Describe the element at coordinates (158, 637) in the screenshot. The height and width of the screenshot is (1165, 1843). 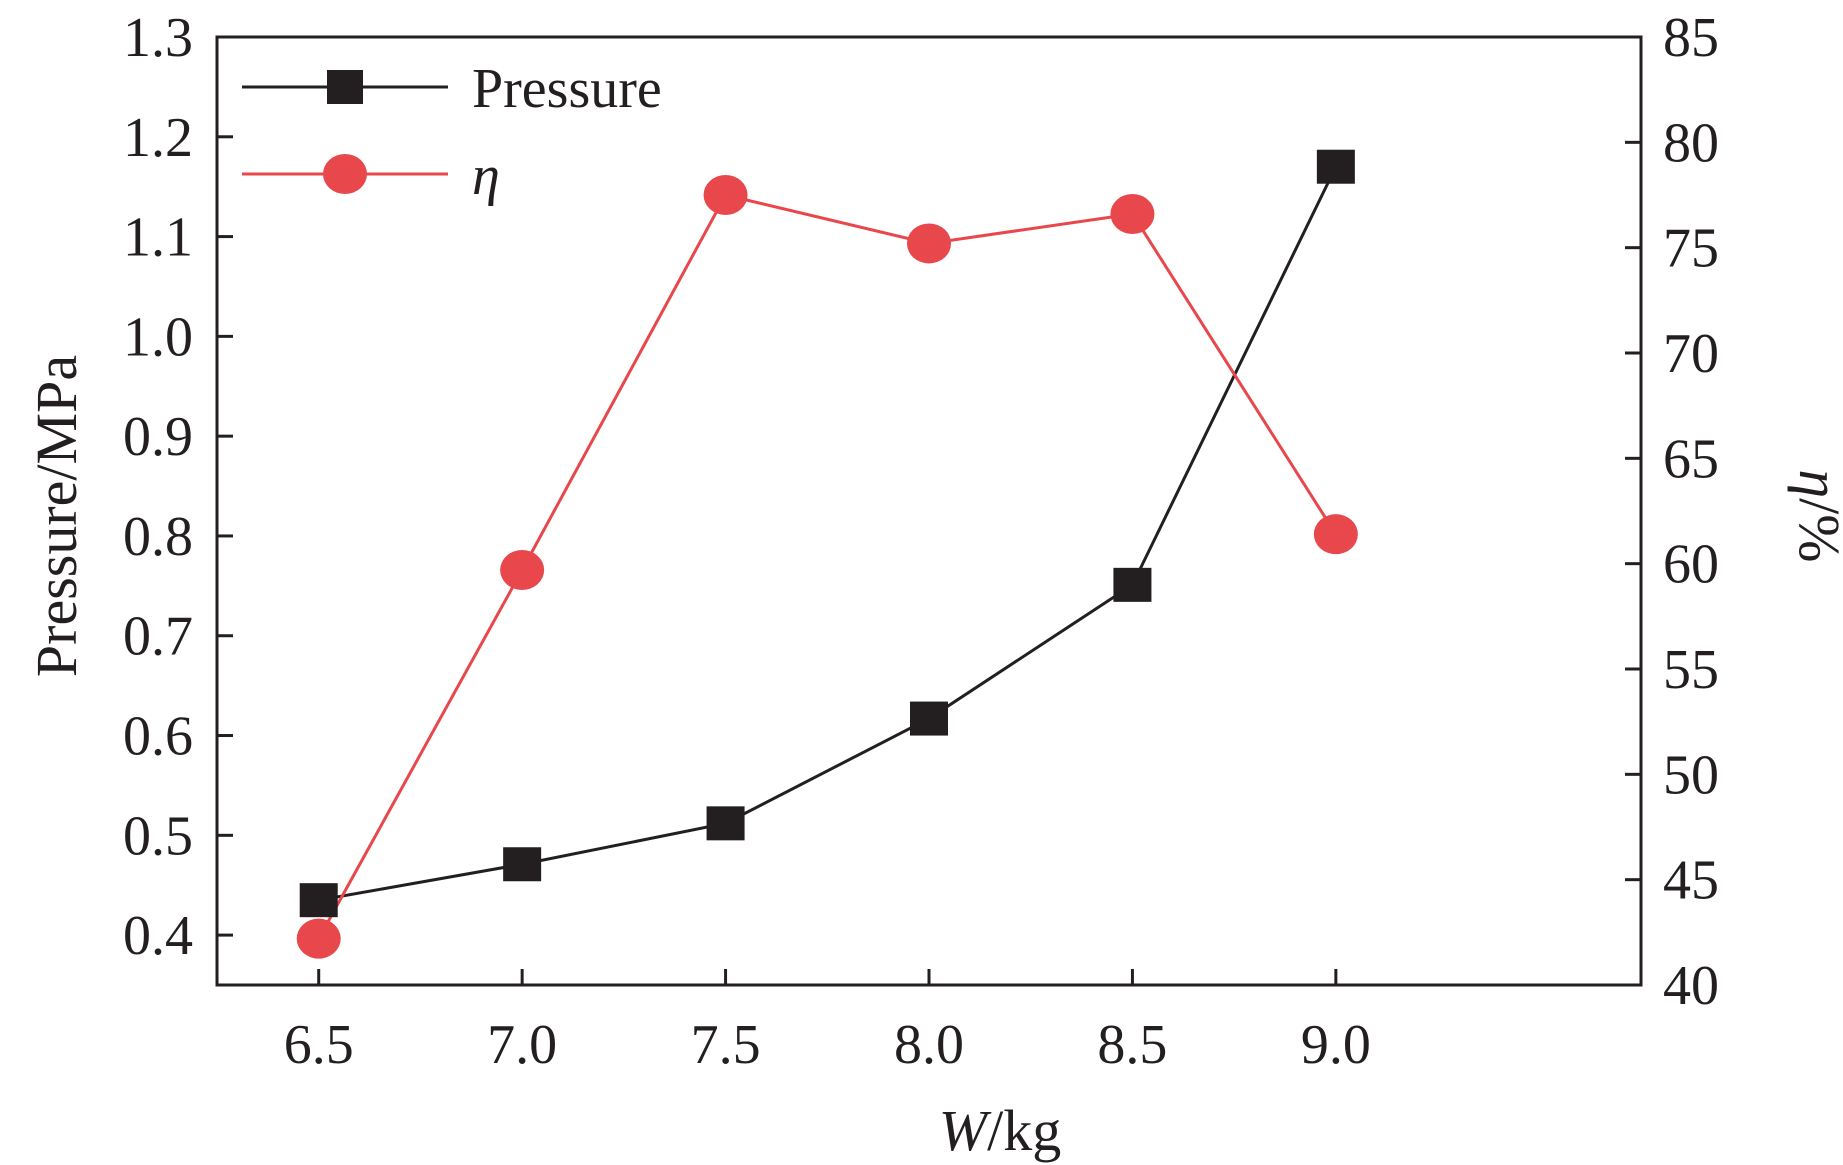
I see `y-left-tick-label: 0.7` at that location.